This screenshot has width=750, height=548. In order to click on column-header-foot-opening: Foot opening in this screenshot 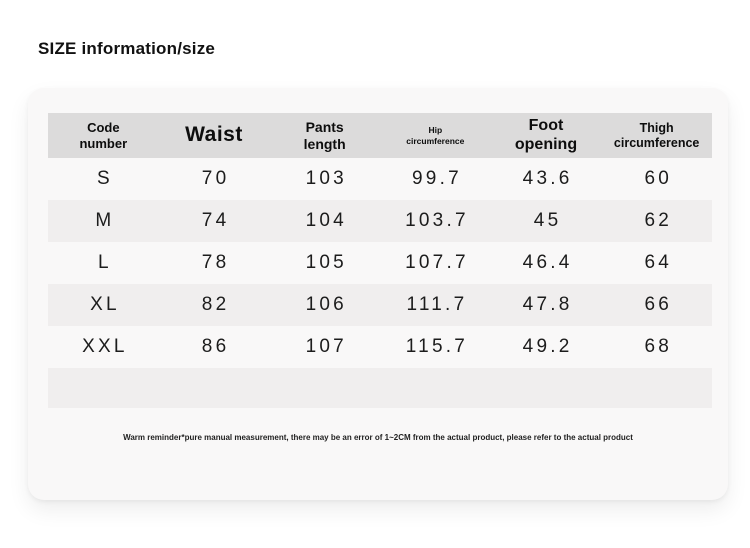, I will do `click(546, 136)`.